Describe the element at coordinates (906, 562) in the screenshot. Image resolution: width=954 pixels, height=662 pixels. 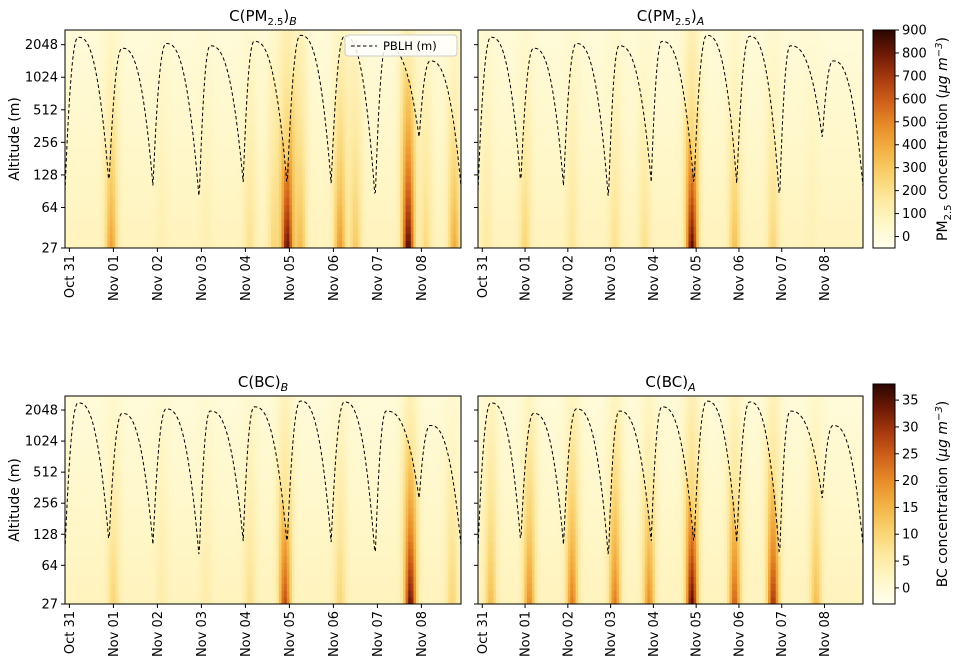
I see `colorbar-tick-label: 5` at that location.